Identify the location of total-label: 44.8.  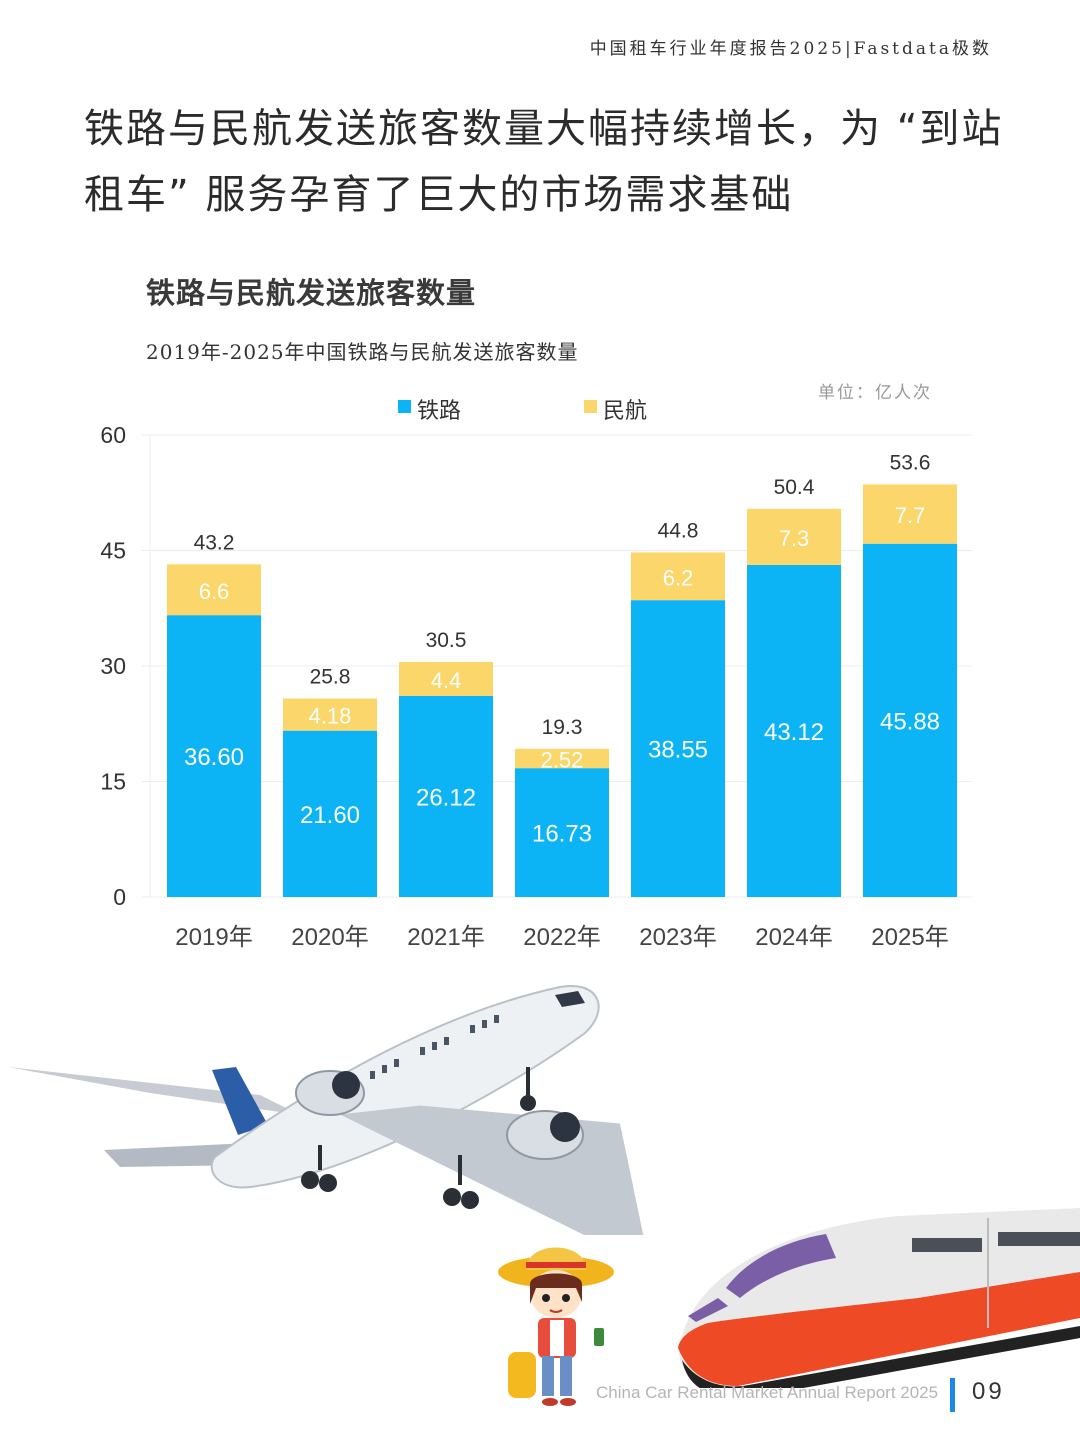
(678, 530).